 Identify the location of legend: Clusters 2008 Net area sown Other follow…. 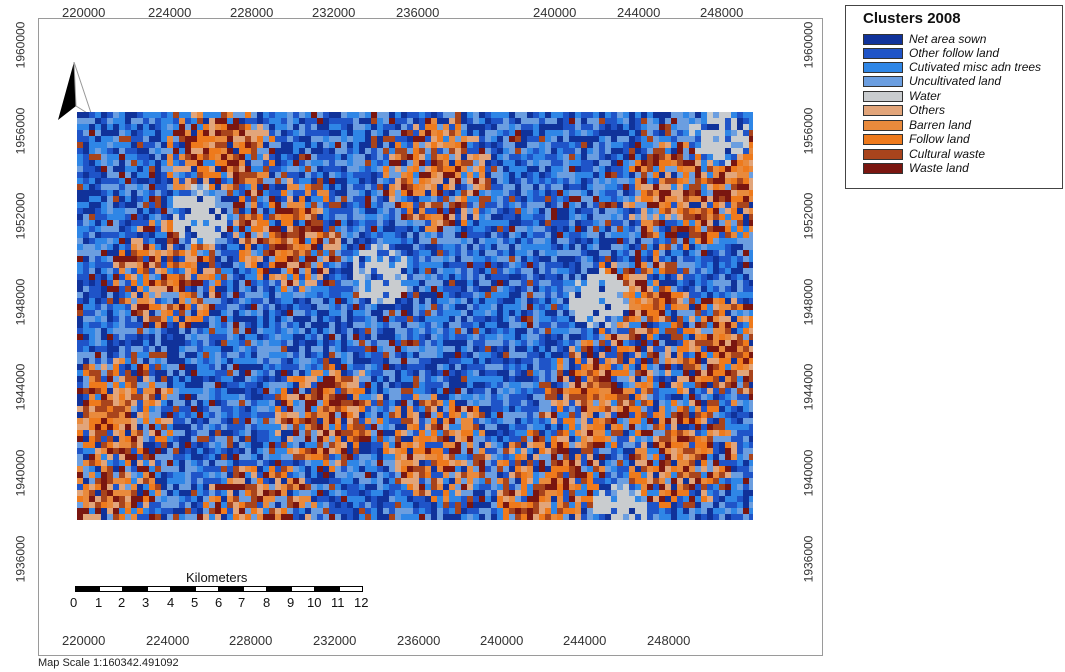
(954, 97).